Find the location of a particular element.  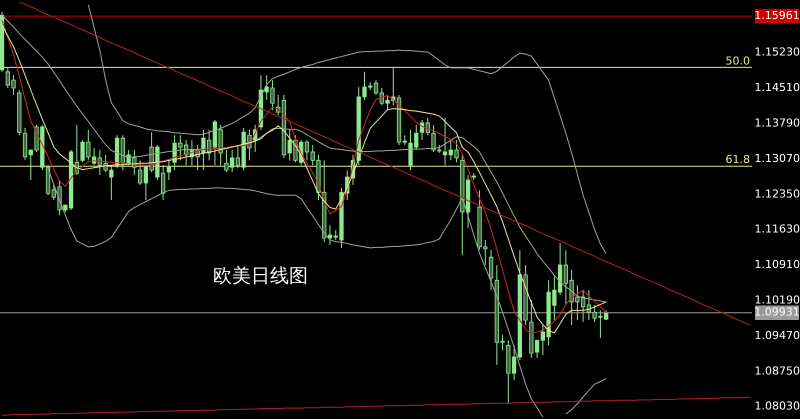

annotation: 欧美日线图 is located at coordinates (260, 276).